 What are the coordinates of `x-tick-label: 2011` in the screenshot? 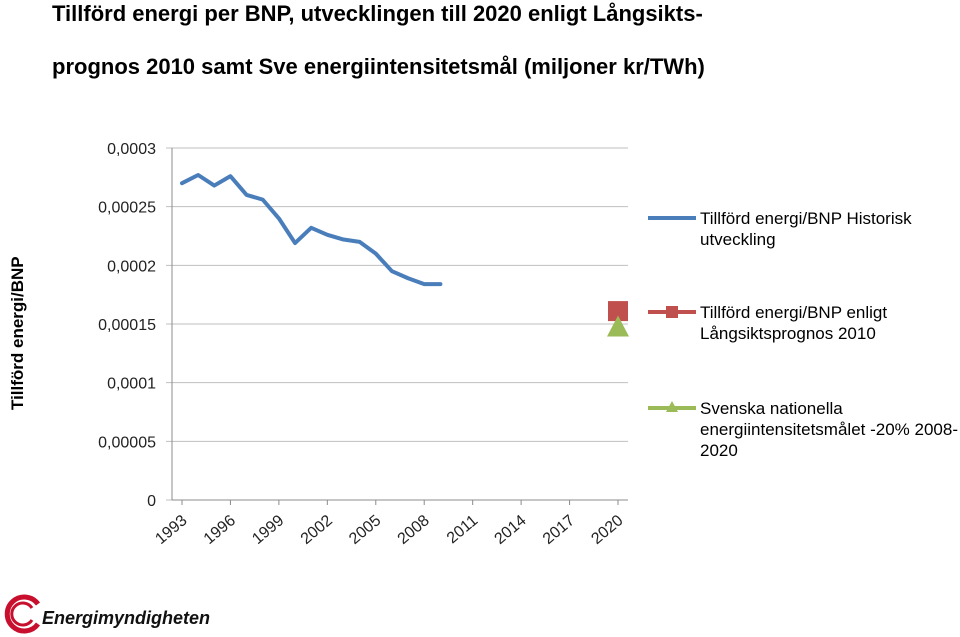 It's located at (462, 529).